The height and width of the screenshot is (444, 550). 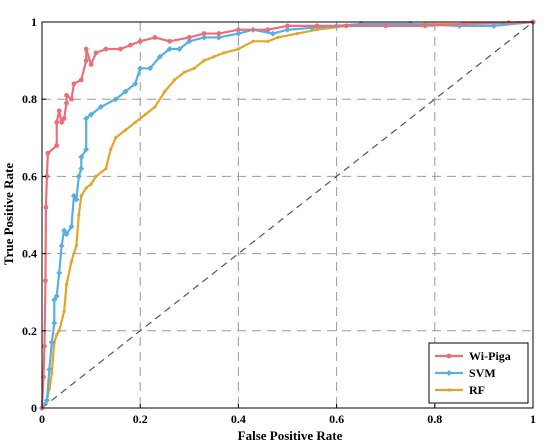 I want to click on y-tick-label: 0.2, so click(x=29, y=331).